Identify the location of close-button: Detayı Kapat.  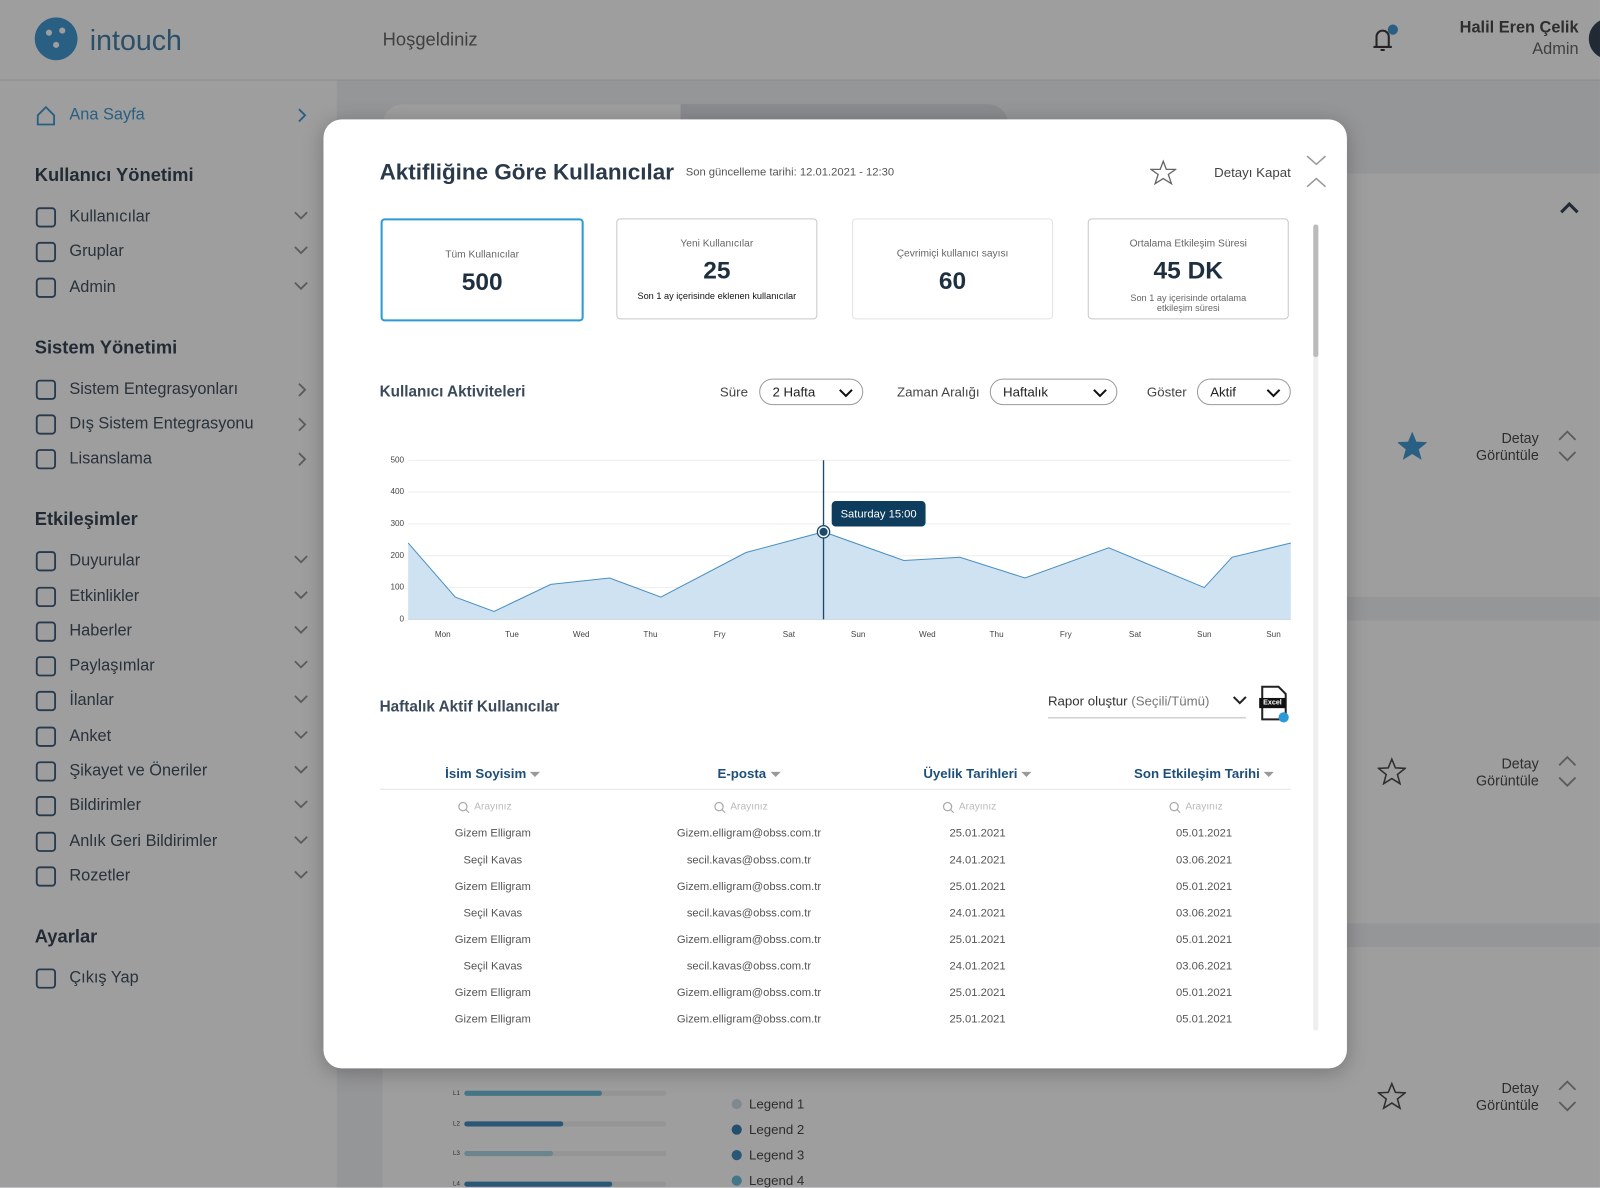
(1252, 172).